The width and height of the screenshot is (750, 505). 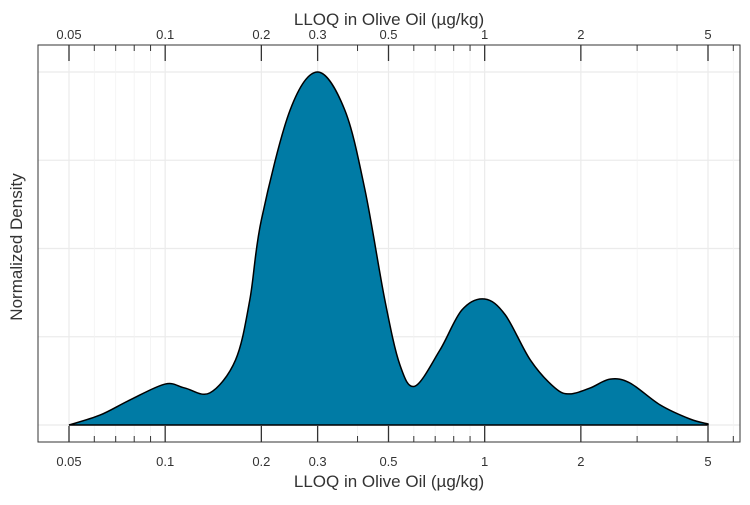 I want to click on x-tick-label: 2, so click(x=580, y=461).